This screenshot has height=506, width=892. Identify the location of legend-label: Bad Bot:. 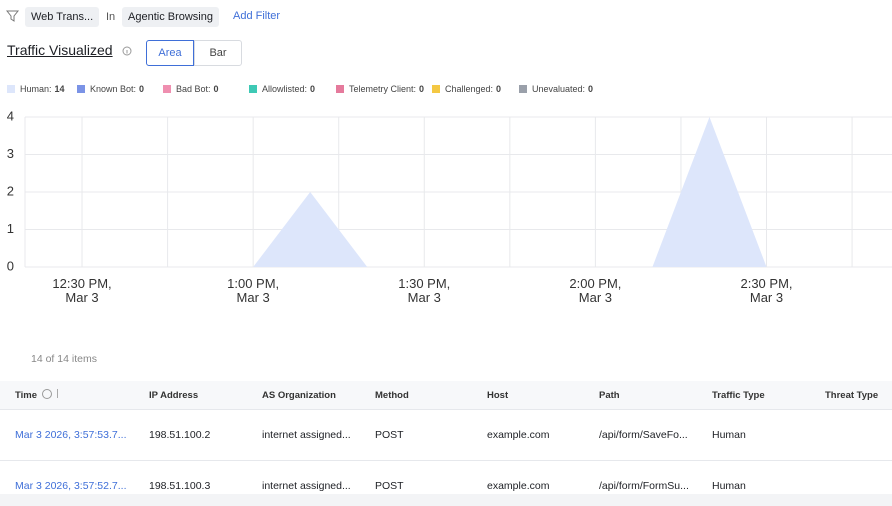
(193, 89).